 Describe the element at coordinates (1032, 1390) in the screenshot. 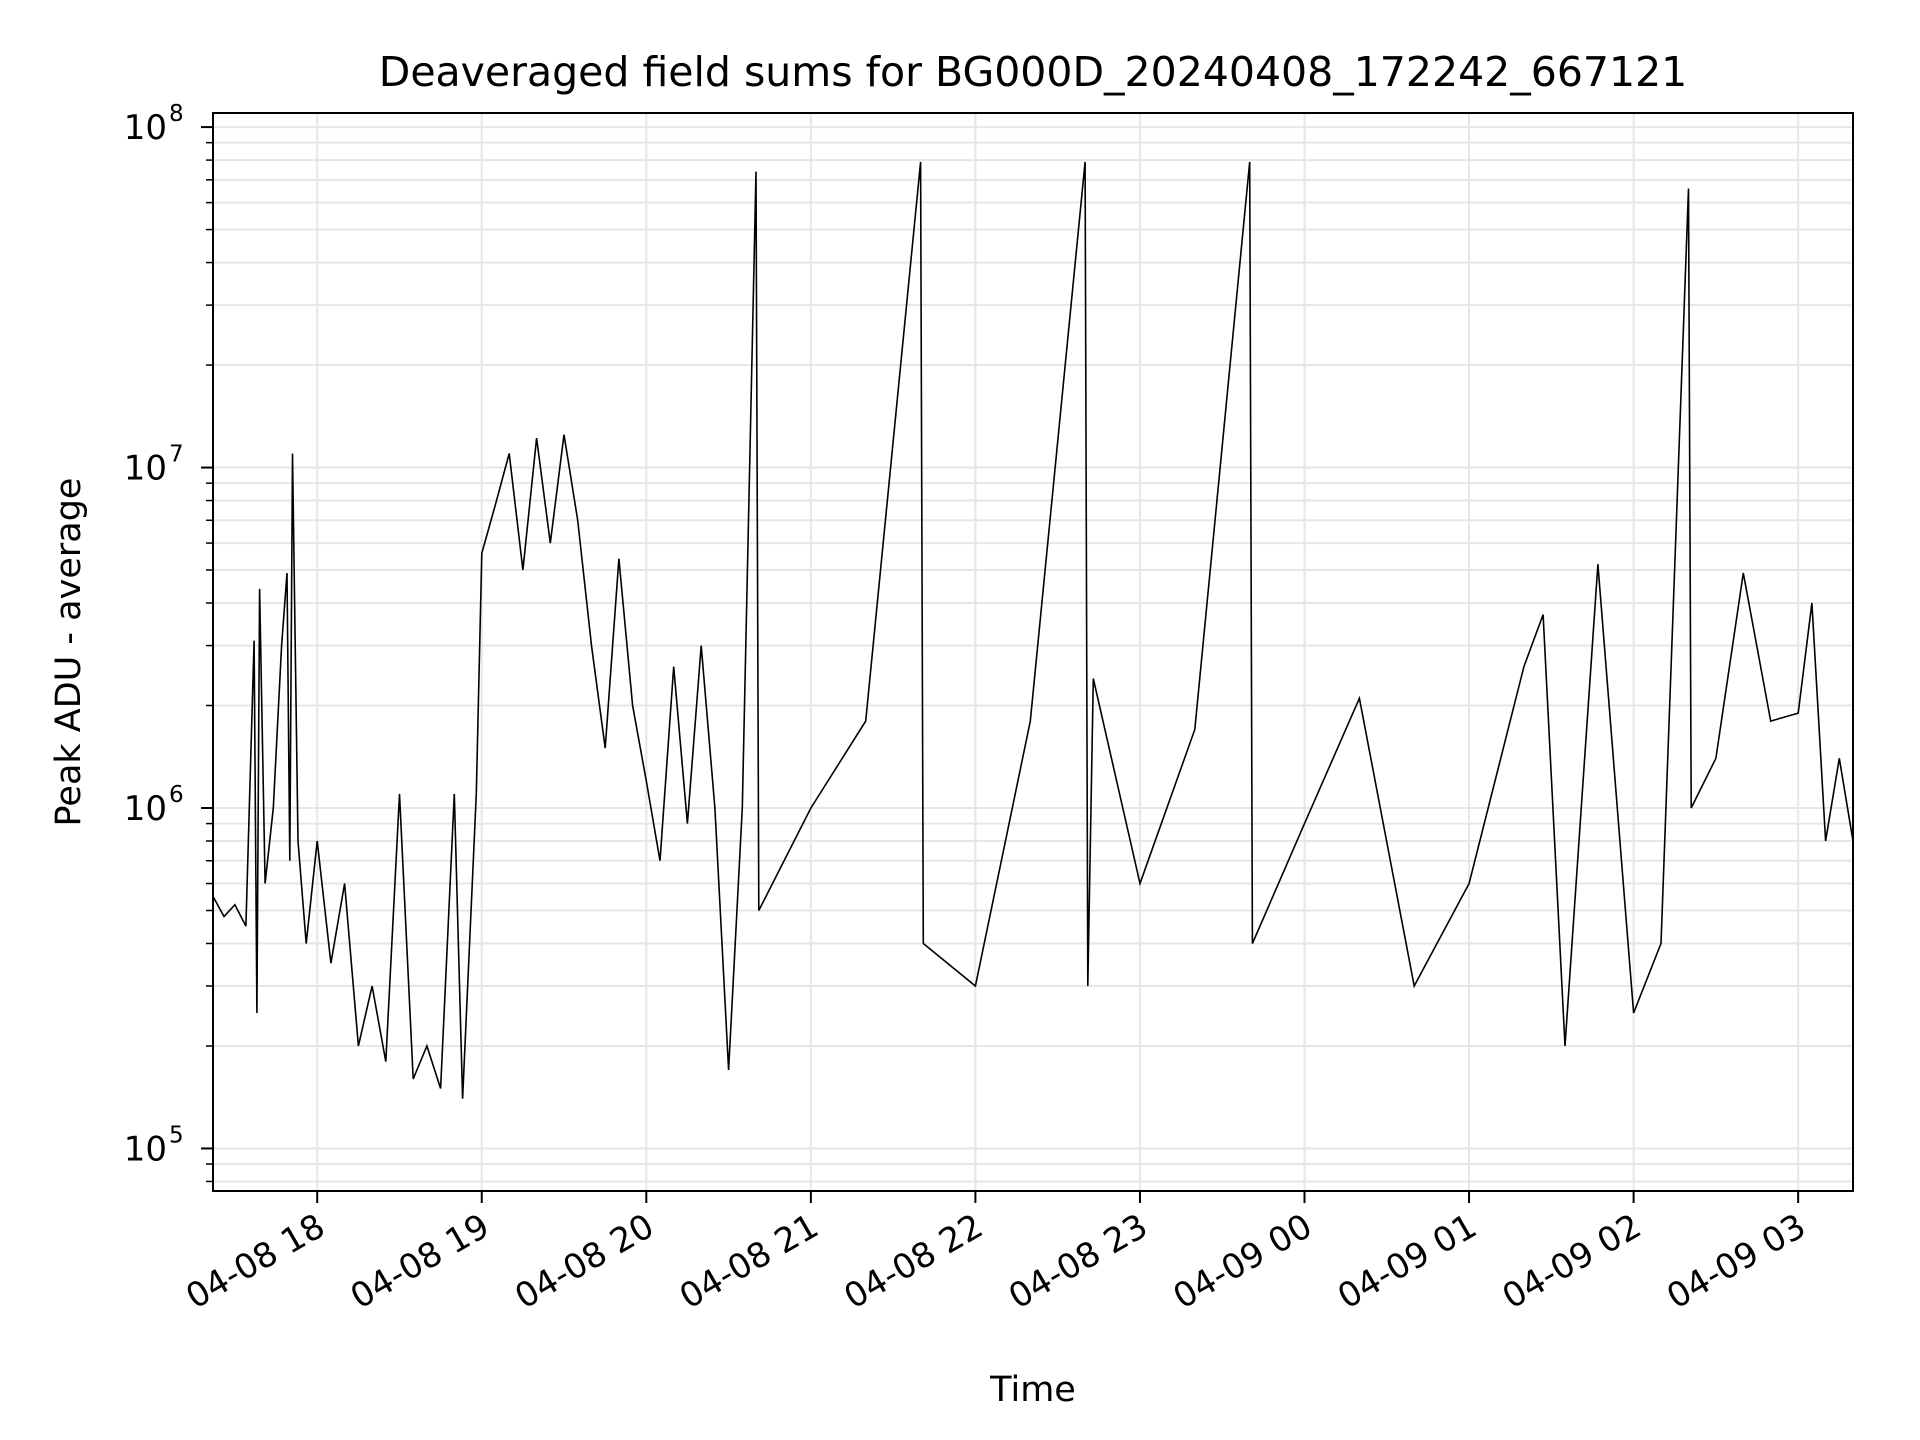

I see `x-axis-label: Time` at that location.